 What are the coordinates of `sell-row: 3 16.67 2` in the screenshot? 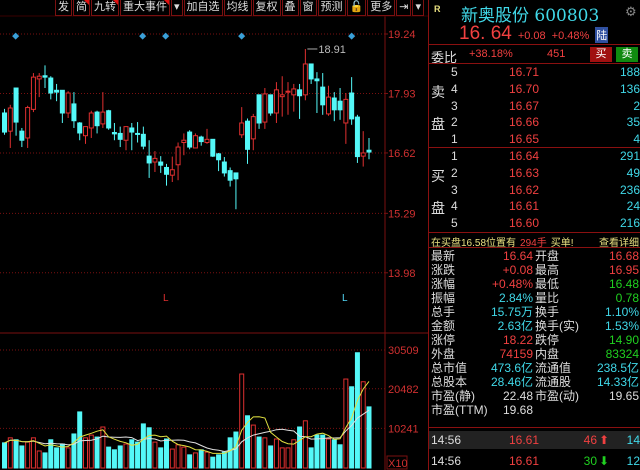 It's located at (534, 107).